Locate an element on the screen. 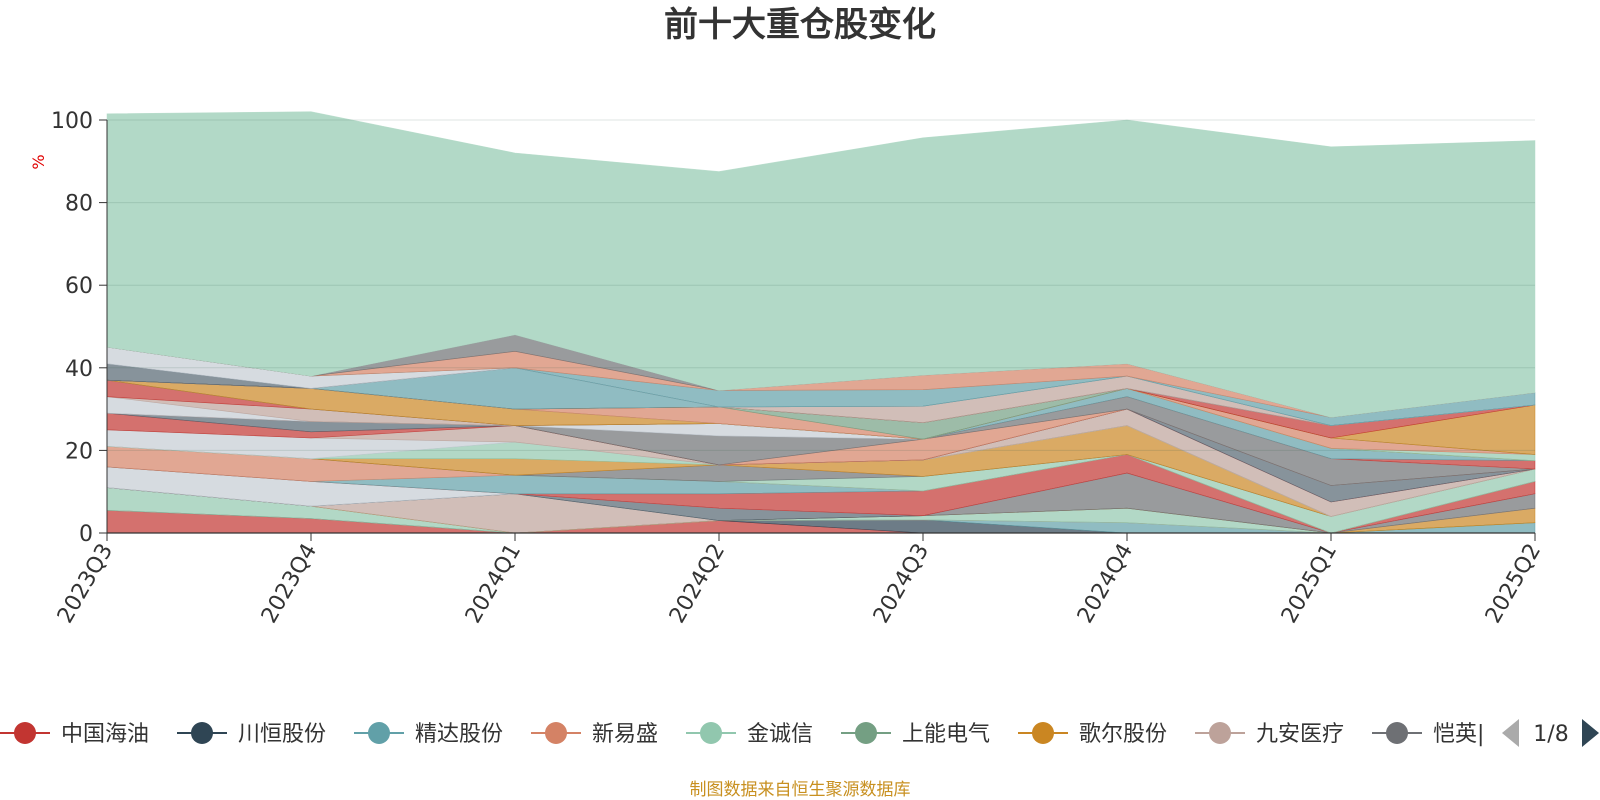 Image resolution: width=1600 pixels, height=800 pixels. chart-title: 前十大重仓股变化 is located at coordinates (800, 25).